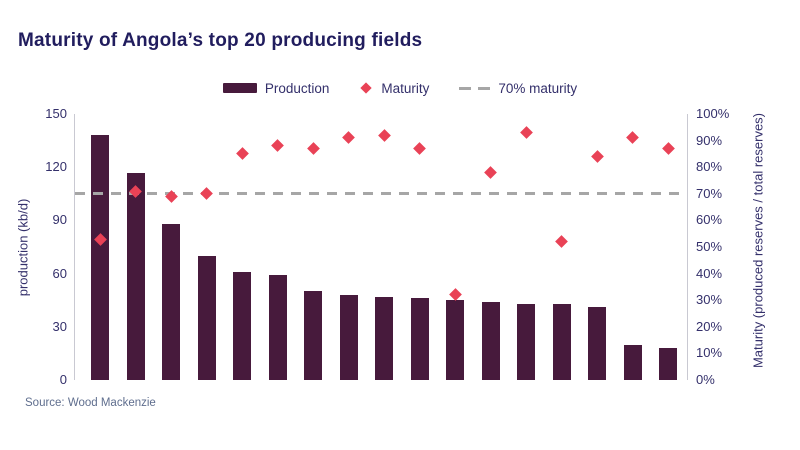 This screenshot has width=800, height=450. Describe the element at coordinates (366, 88) in the screenshot. I see `maturity-diamond-icon` at that location.